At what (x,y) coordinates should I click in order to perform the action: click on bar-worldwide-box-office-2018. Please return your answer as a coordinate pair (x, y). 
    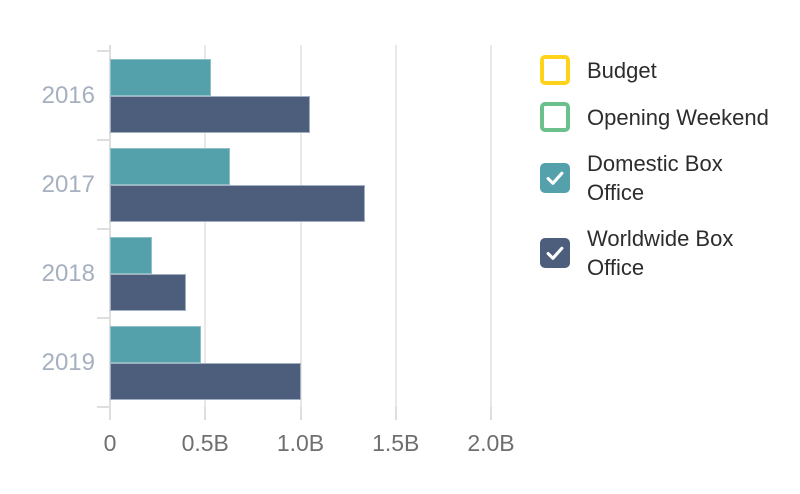
    Looking at the image, I should click on (148, 292).